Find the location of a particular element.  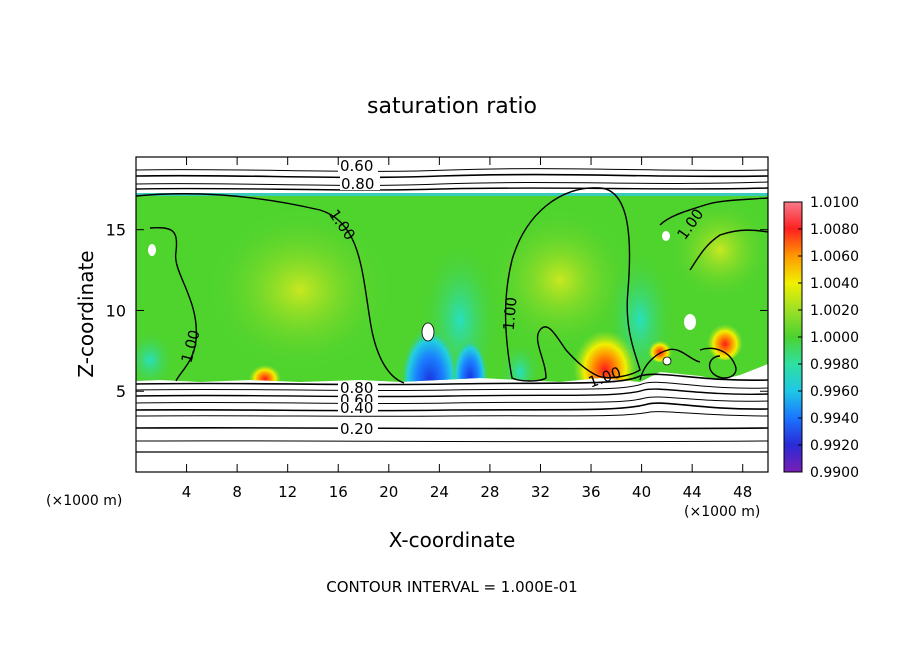

x-tick-label-36: 36 is located at coordinates (590, 492).